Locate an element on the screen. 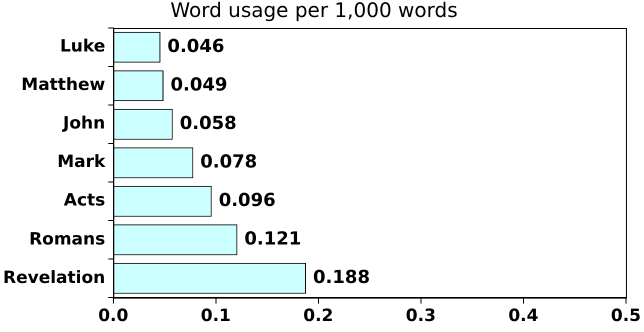 This screenshot has width=644, height=332. data-label: 0.188 is located at coordinates (341, 277).